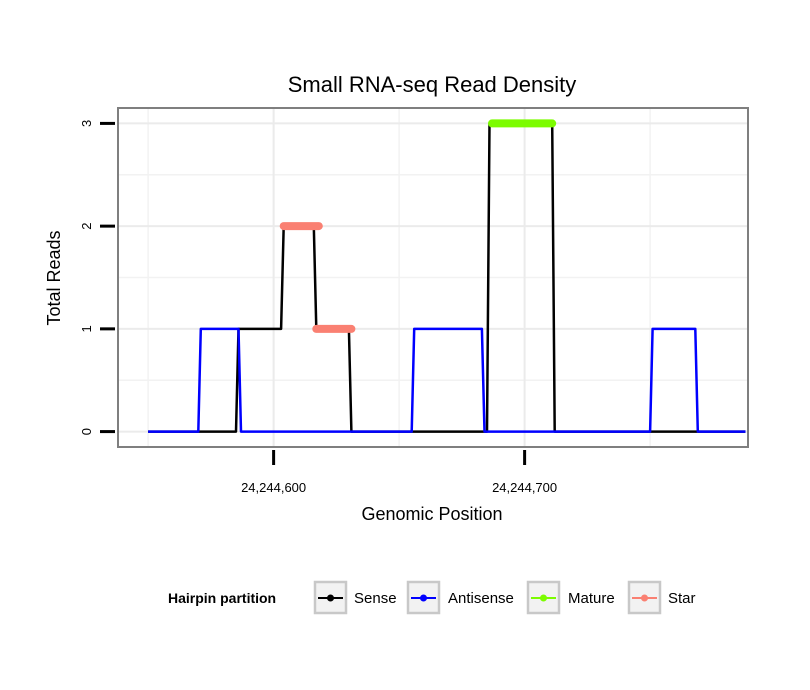  Describe the element at coordinates (431, 514) in the screenshot. I see `x-axis-title: Genomic Position` at that location.